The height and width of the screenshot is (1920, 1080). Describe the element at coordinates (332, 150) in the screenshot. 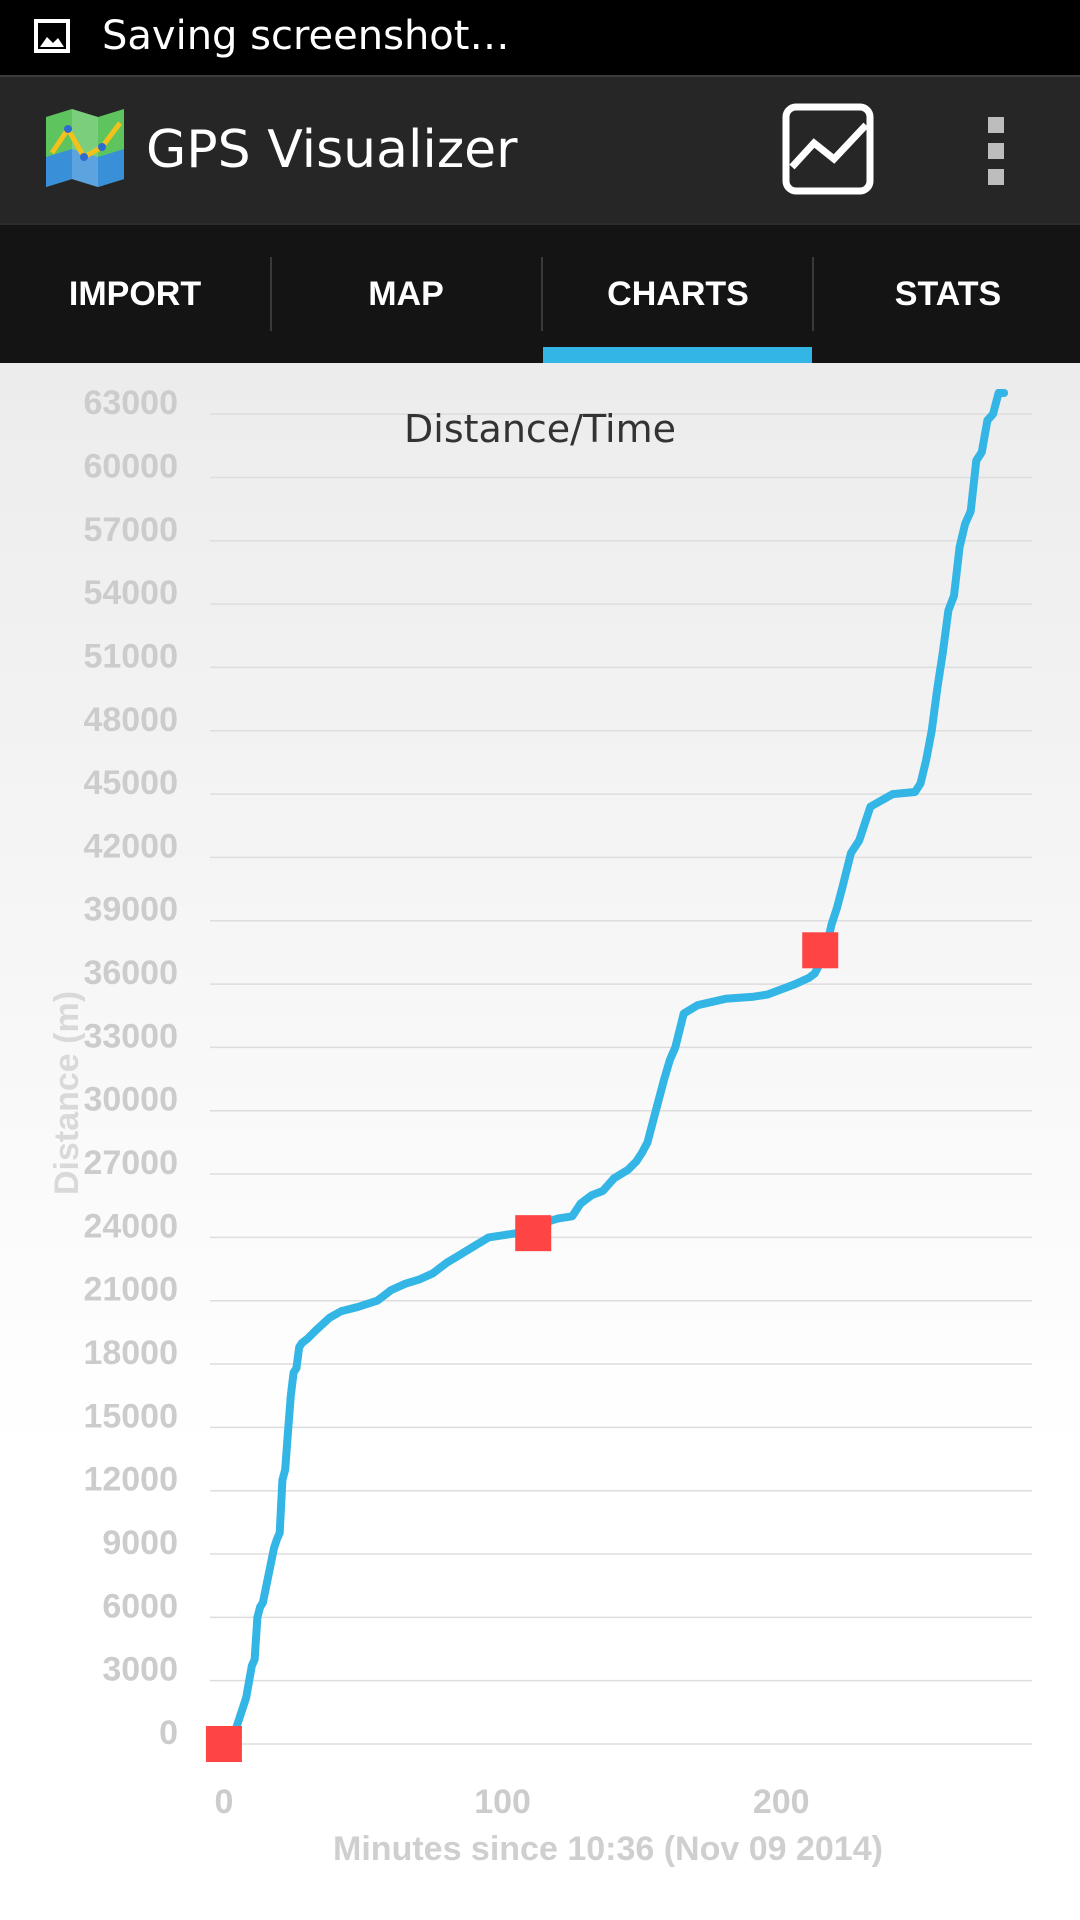

I see `app-title: GPS Visualizer` at that location.